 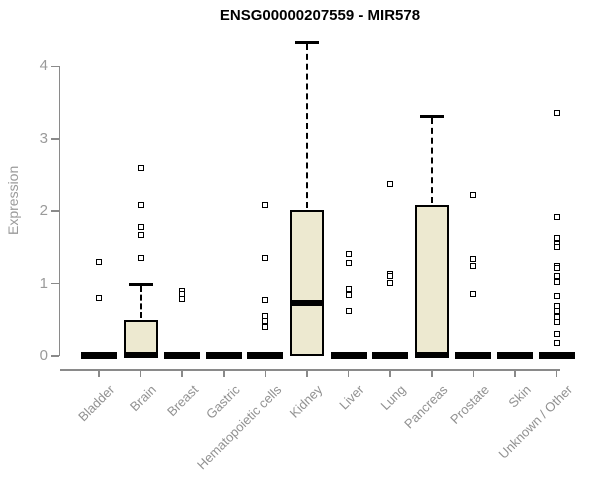 I want to click on x-tick-label-pancreas: Pancreas, so click(x=425, y=407).